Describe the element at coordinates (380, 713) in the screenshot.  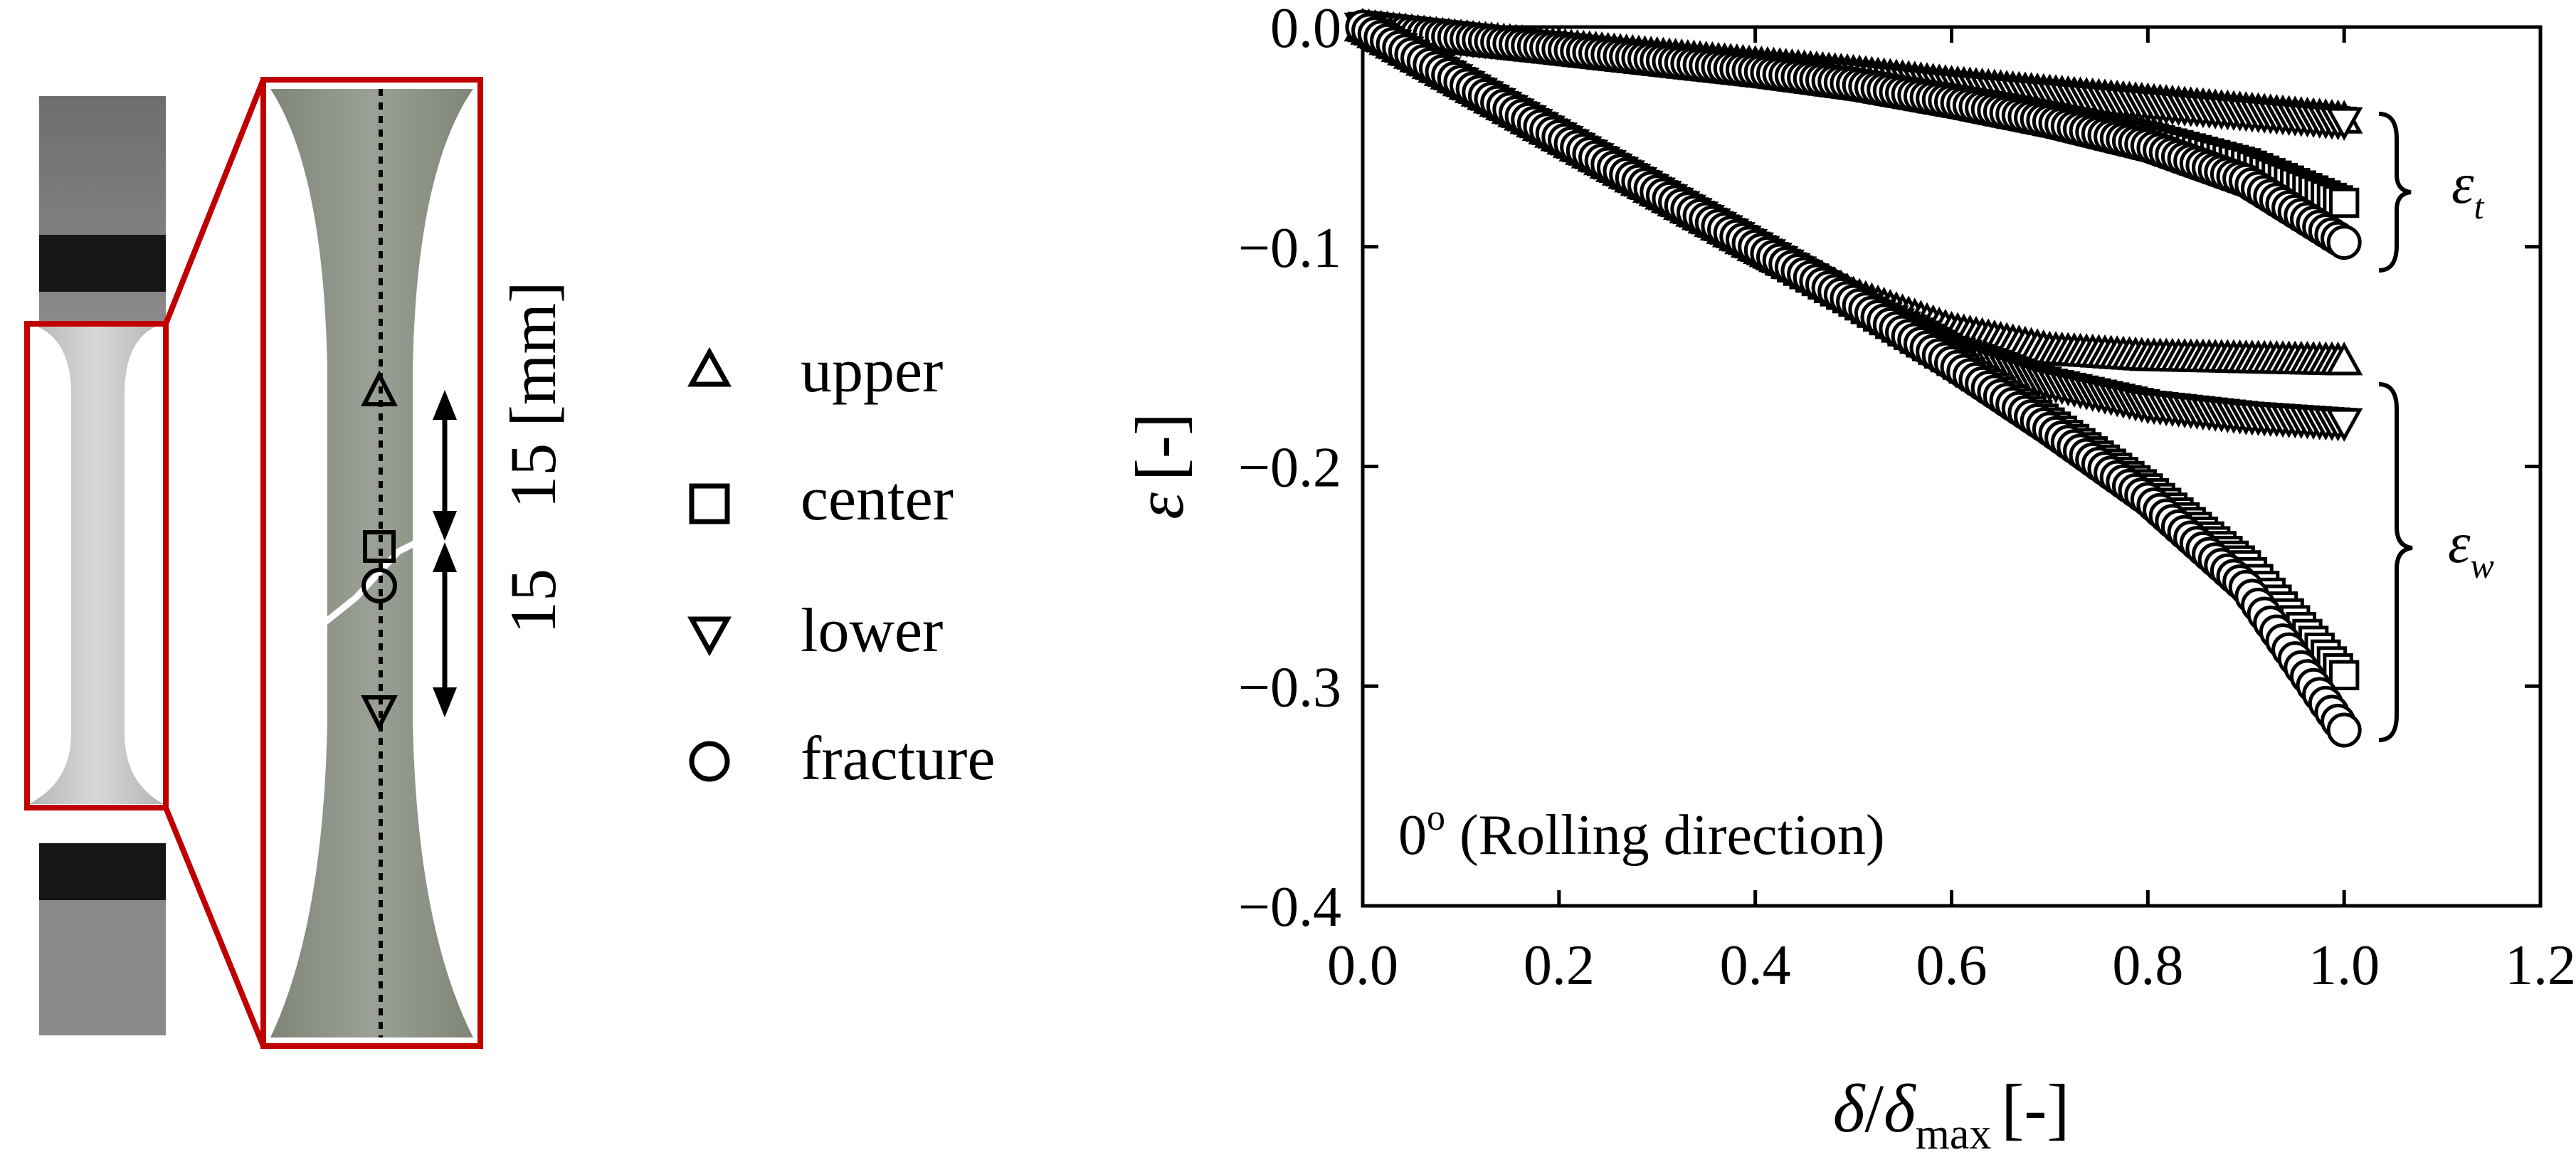
I see `marker-lower` at that location.